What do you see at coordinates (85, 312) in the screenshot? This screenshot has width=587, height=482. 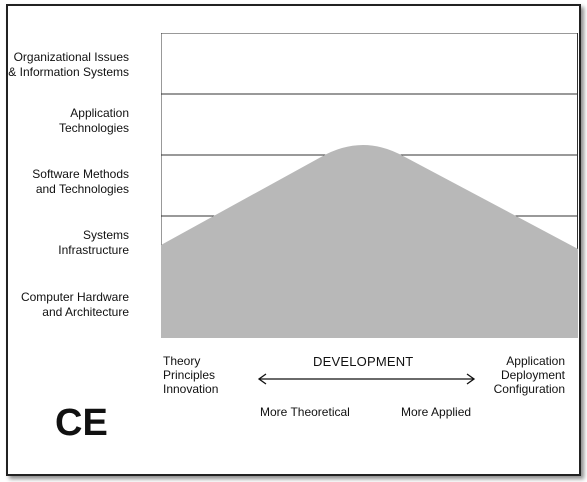 I see `row-label-line: and Architecture` at bounding box center [85, 312].